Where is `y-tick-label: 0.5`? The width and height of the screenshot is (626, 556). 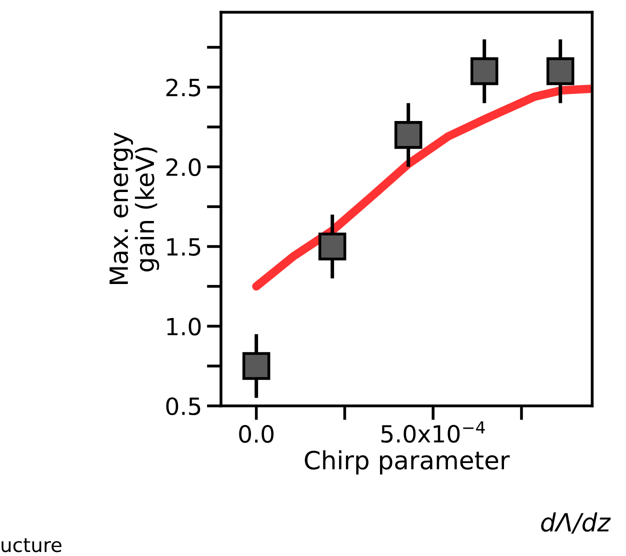
y-tick-label: 0.5 is located at coordinates (183, 406).